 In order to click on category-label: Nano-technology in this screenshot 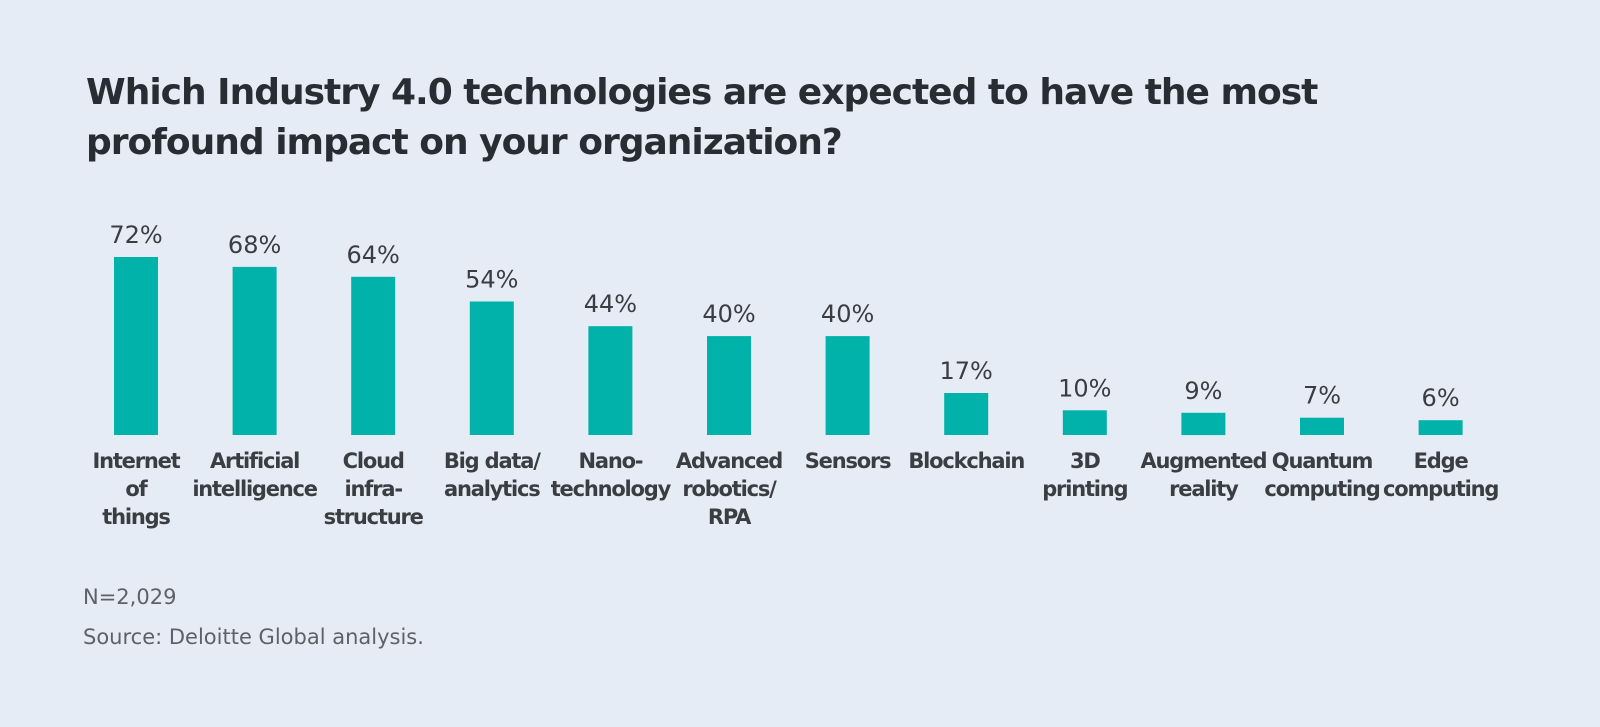, I will do `click(611, 475)`.